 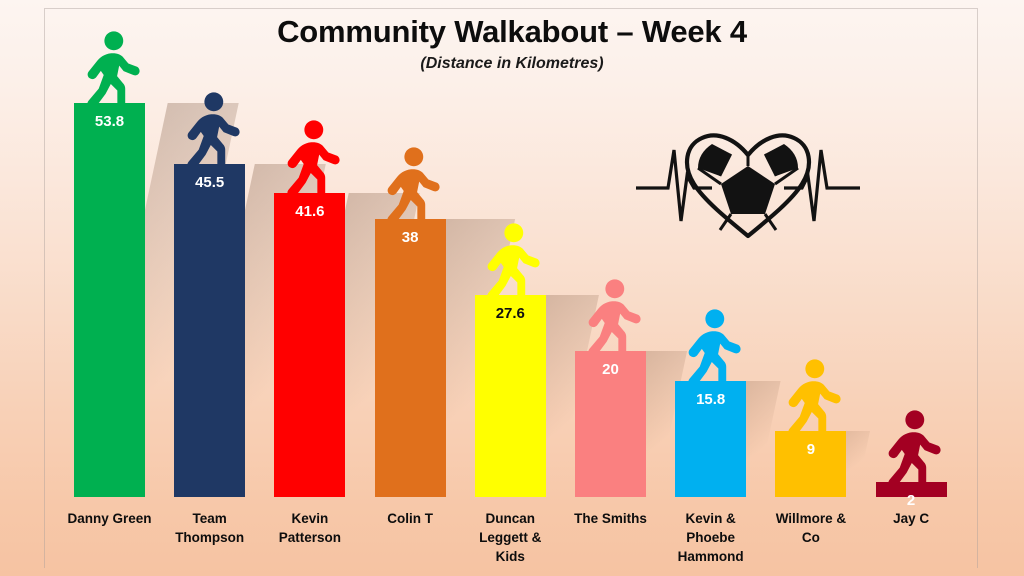 What do you see at coordinates (109, 518) in the screenshot?
I see `category-label: Danny Green` at bounding box center [109, 518].